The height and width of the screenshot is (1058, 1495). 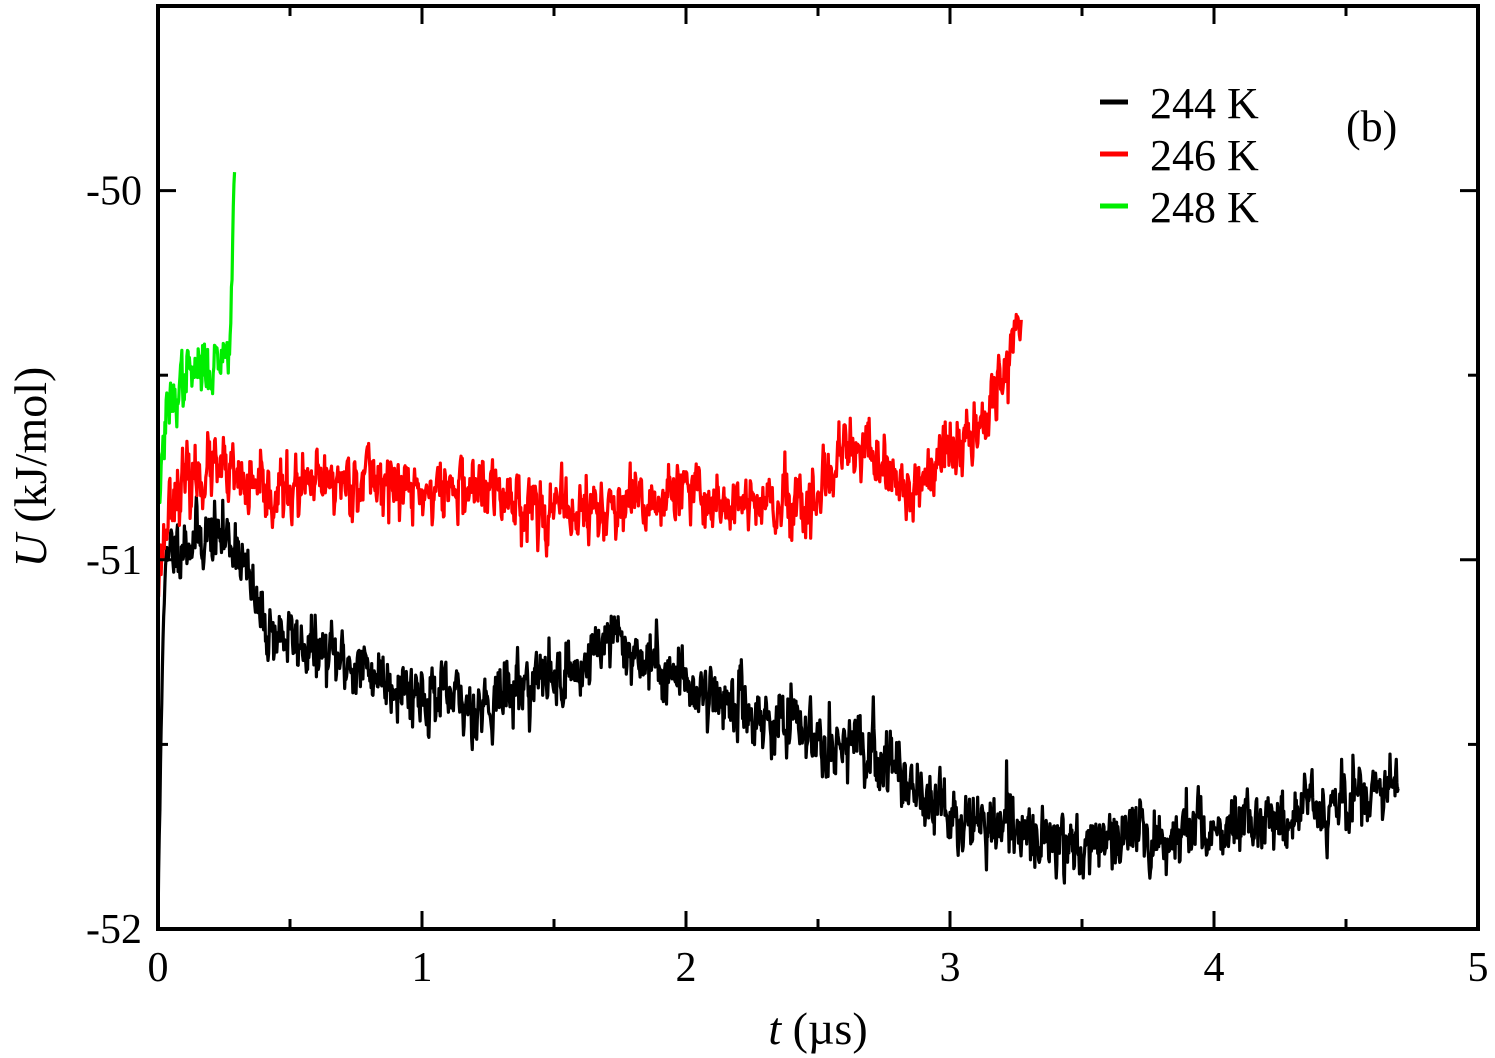 What do you see at coordinates (114, 192) in the screenshot?
I see `y-tick-label: -50` at bounding box center [114, 192].